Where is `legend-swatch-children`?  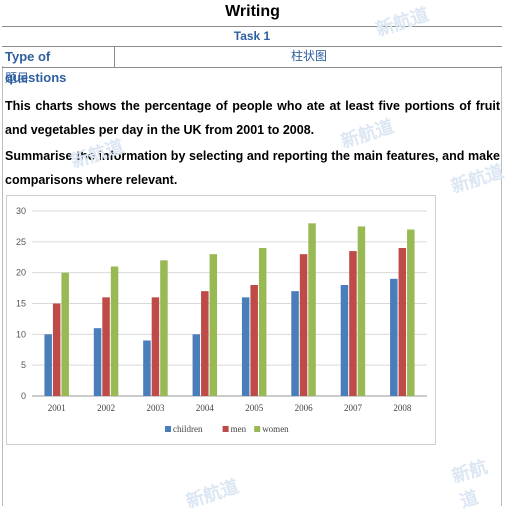
legend-swatch-children is located at coordinates (168, 429).